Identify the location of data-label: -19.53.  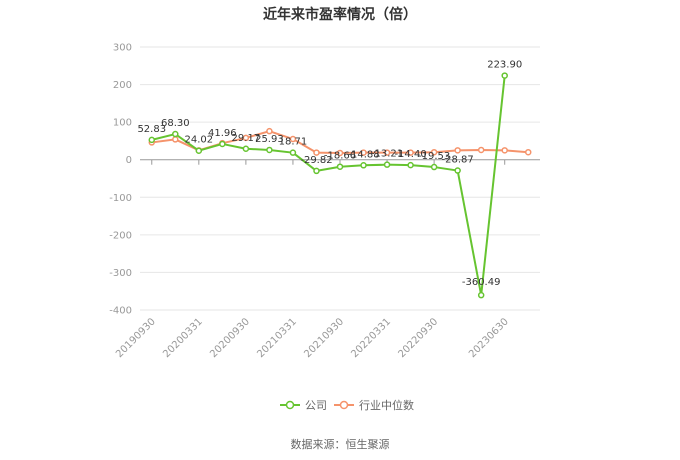
(434, 156).